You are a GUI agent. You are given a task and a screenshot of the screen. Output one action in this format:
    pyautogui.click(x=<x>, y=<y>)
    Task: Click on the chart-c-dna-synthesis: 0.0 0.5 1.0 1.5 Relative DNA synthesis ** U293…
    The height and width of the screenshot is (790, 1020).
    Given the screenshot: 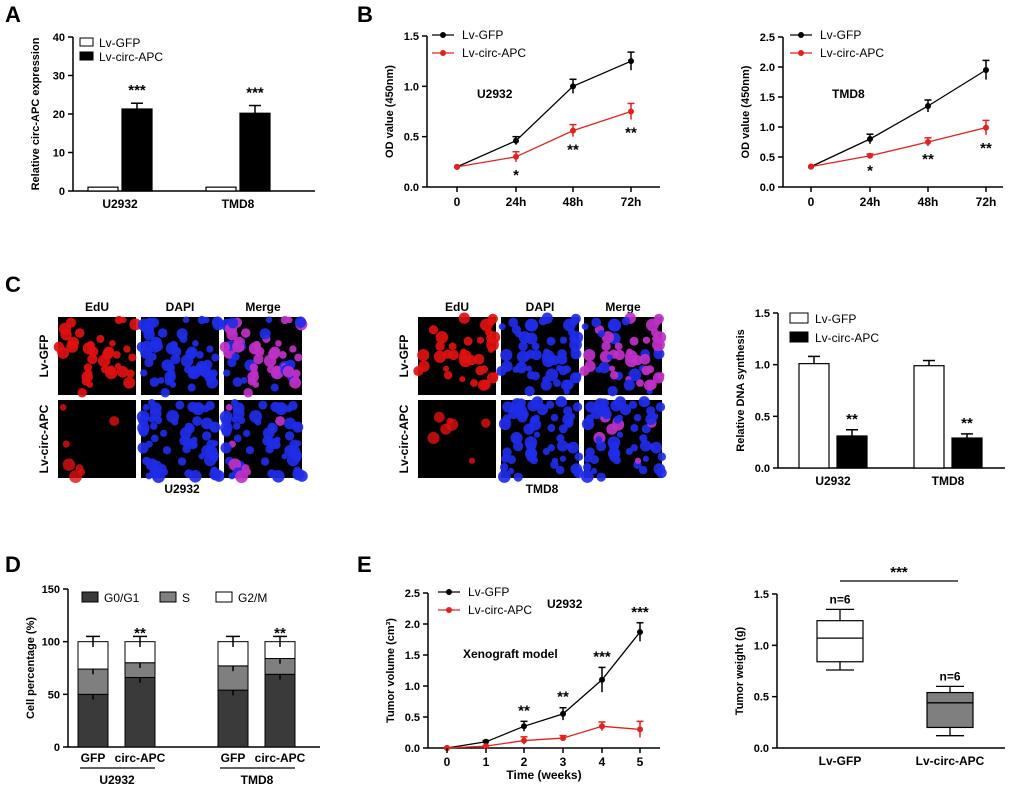 What is the action you would take?
    pyautogui.click(x=870, y=398)
    